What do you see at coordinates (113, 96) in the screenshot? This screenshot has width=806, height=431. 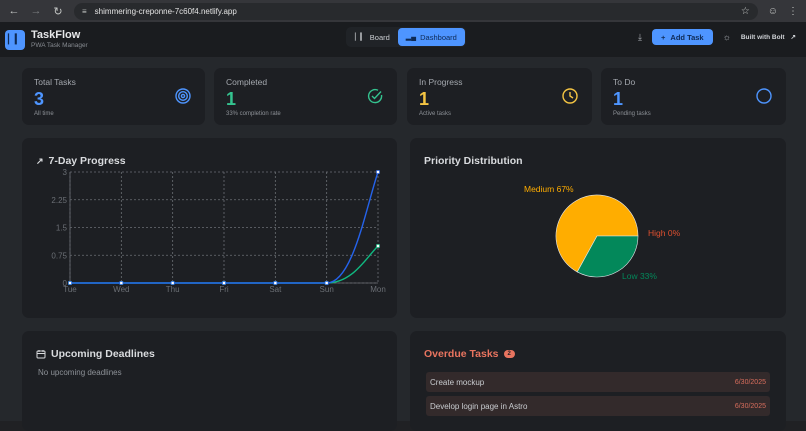 I see `stat-card-total: Total Tasks 3 All time` at bounding box center [113, 96].